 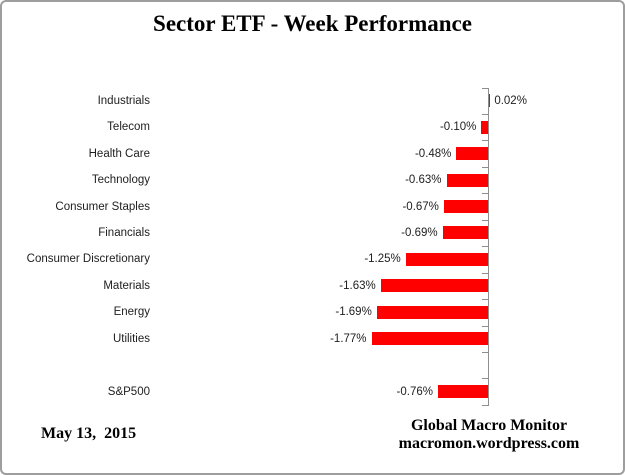 What do you see at coordinates (419, 232) in the screenshot?
I see `value-label: -0.69%` at bounding box center [419, 232].